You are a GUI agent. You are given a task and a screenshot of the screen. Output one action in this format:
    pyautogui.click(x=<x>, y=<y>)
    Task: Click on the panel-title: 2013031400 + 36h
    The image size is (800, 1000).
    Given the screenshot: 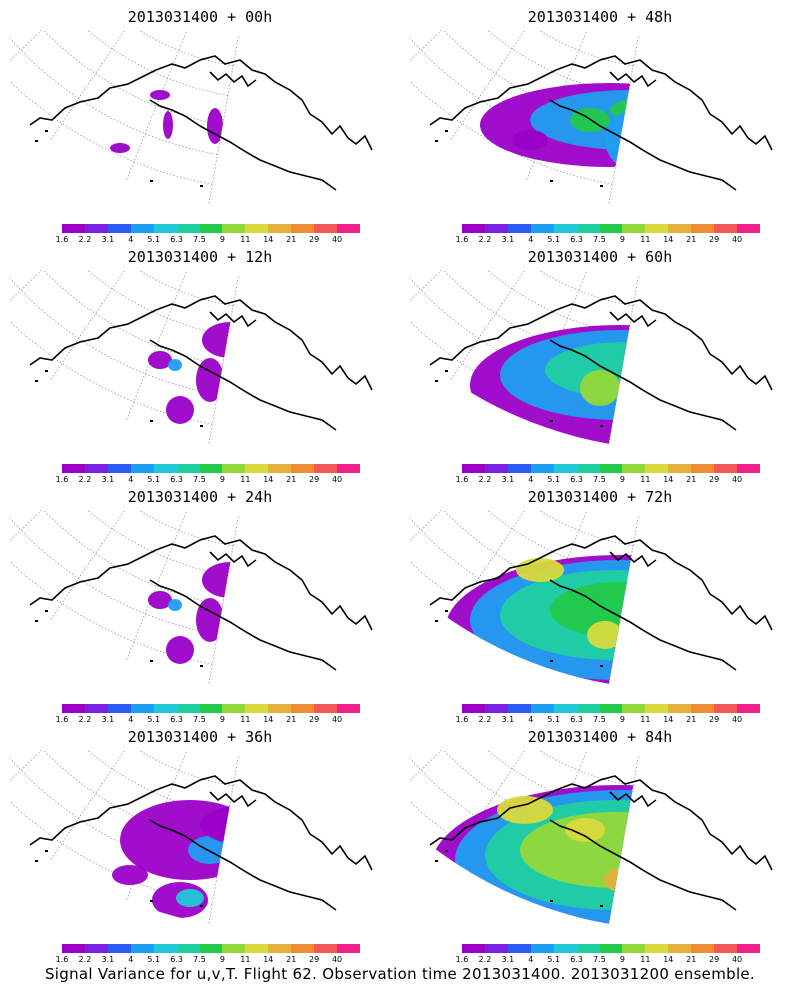 What is the action you would take?
    pyautogui.click(x=200, y=737)
    